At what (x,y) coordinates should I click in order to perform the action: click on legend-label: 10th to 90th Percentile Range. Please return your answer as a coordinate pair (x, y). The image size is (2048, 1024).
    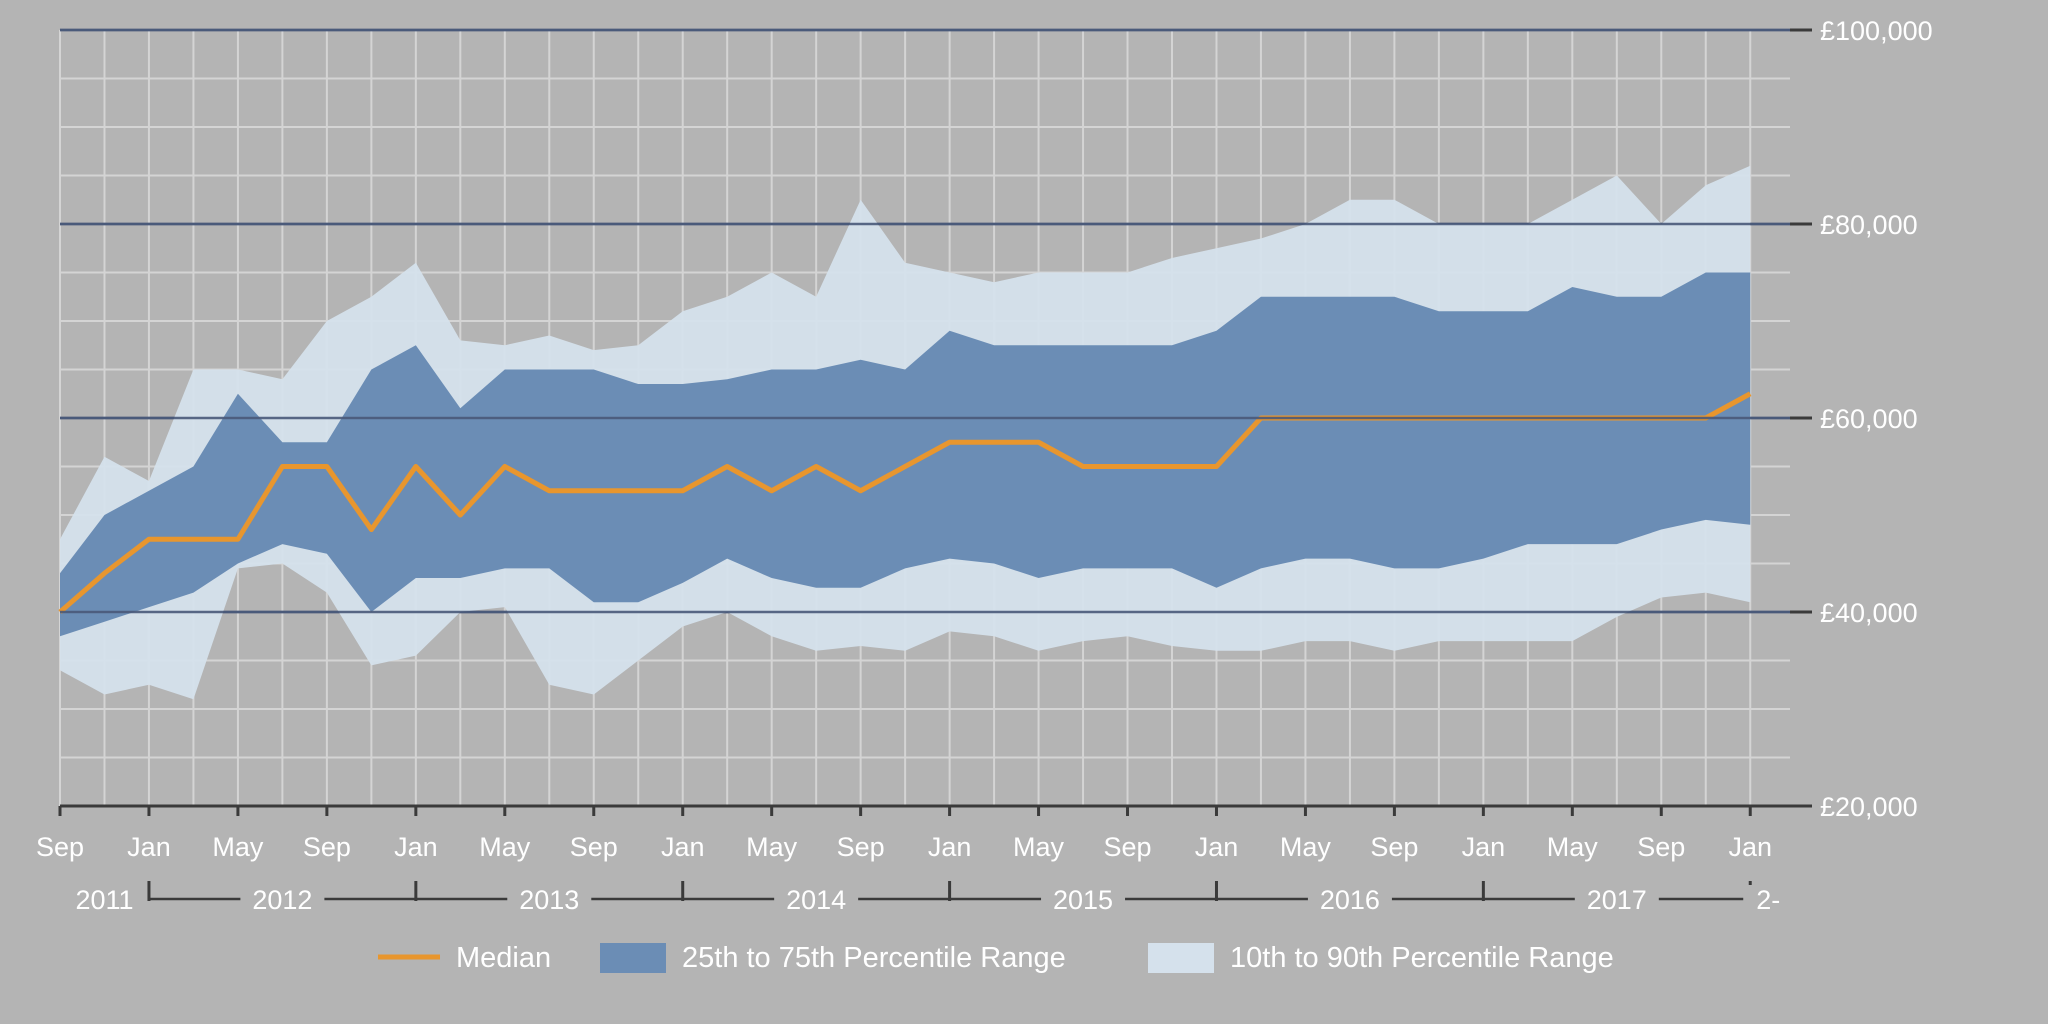
    Looking at the image, I should click on (1422, 958).